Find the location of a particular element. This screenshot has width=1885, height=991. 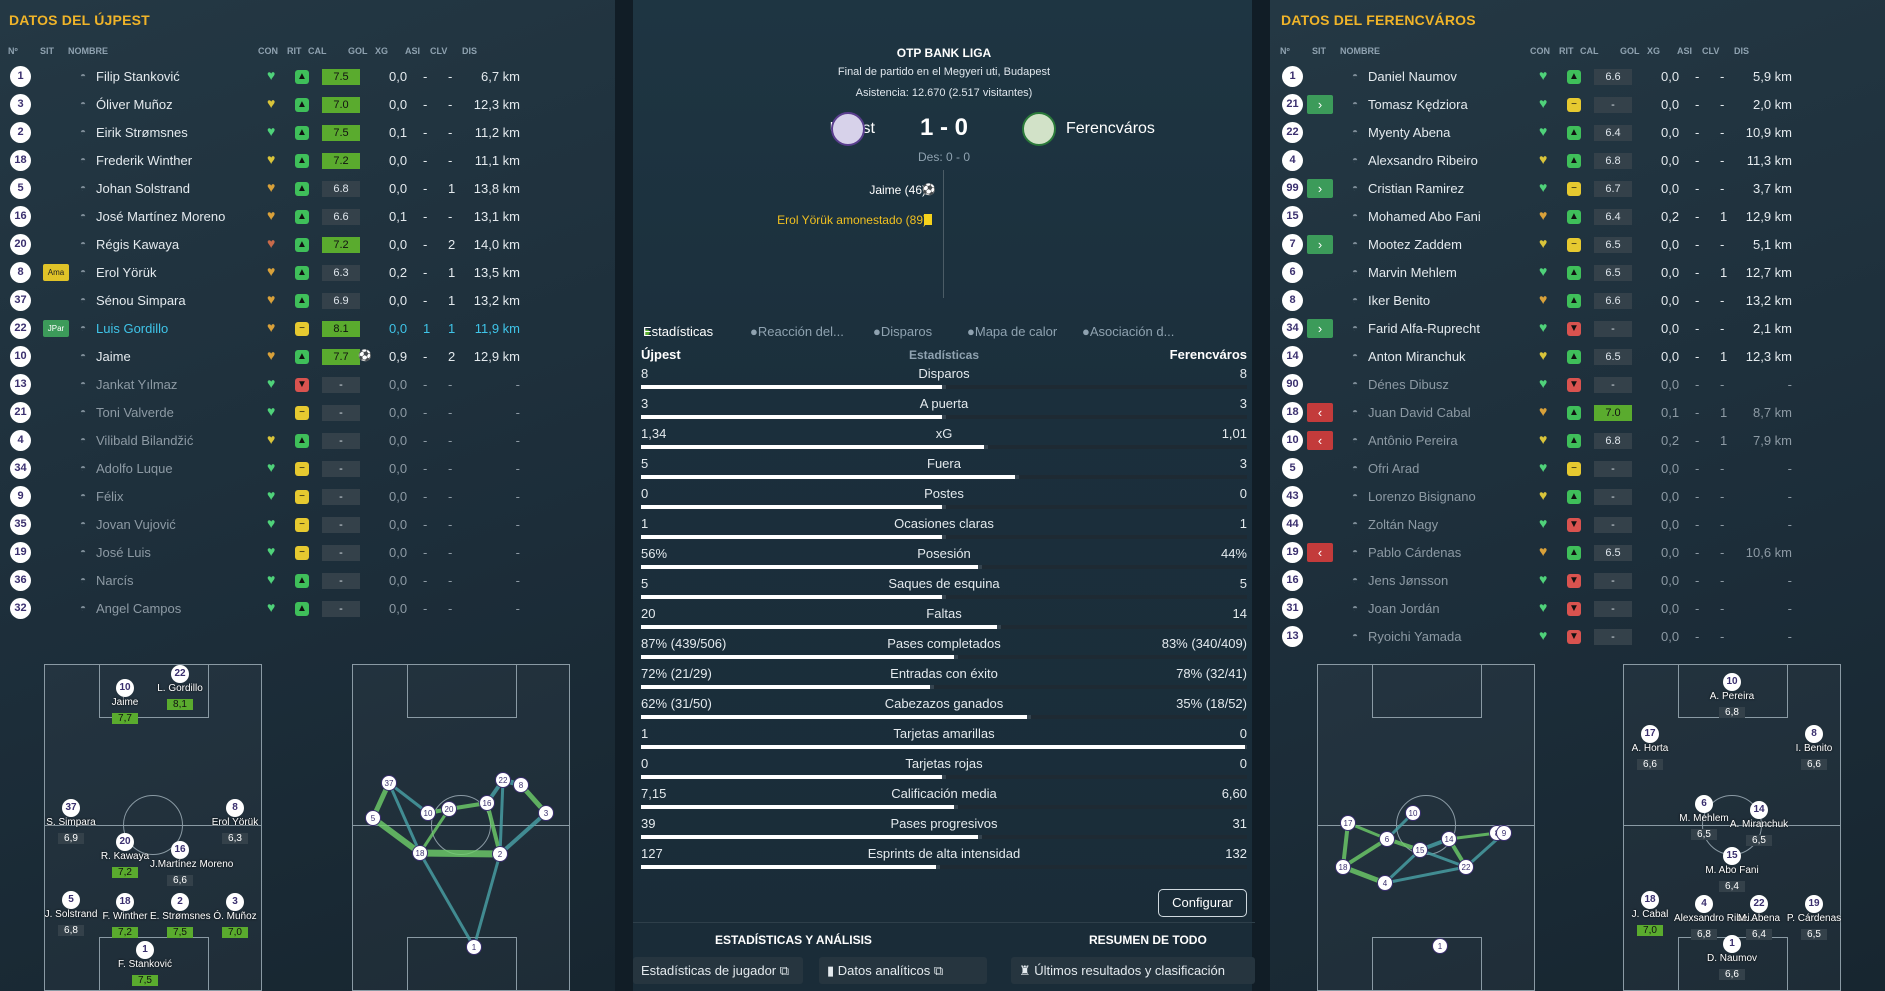

formation-player: 17 A. Horta 6,6 is located at coordinates (1650, 748).